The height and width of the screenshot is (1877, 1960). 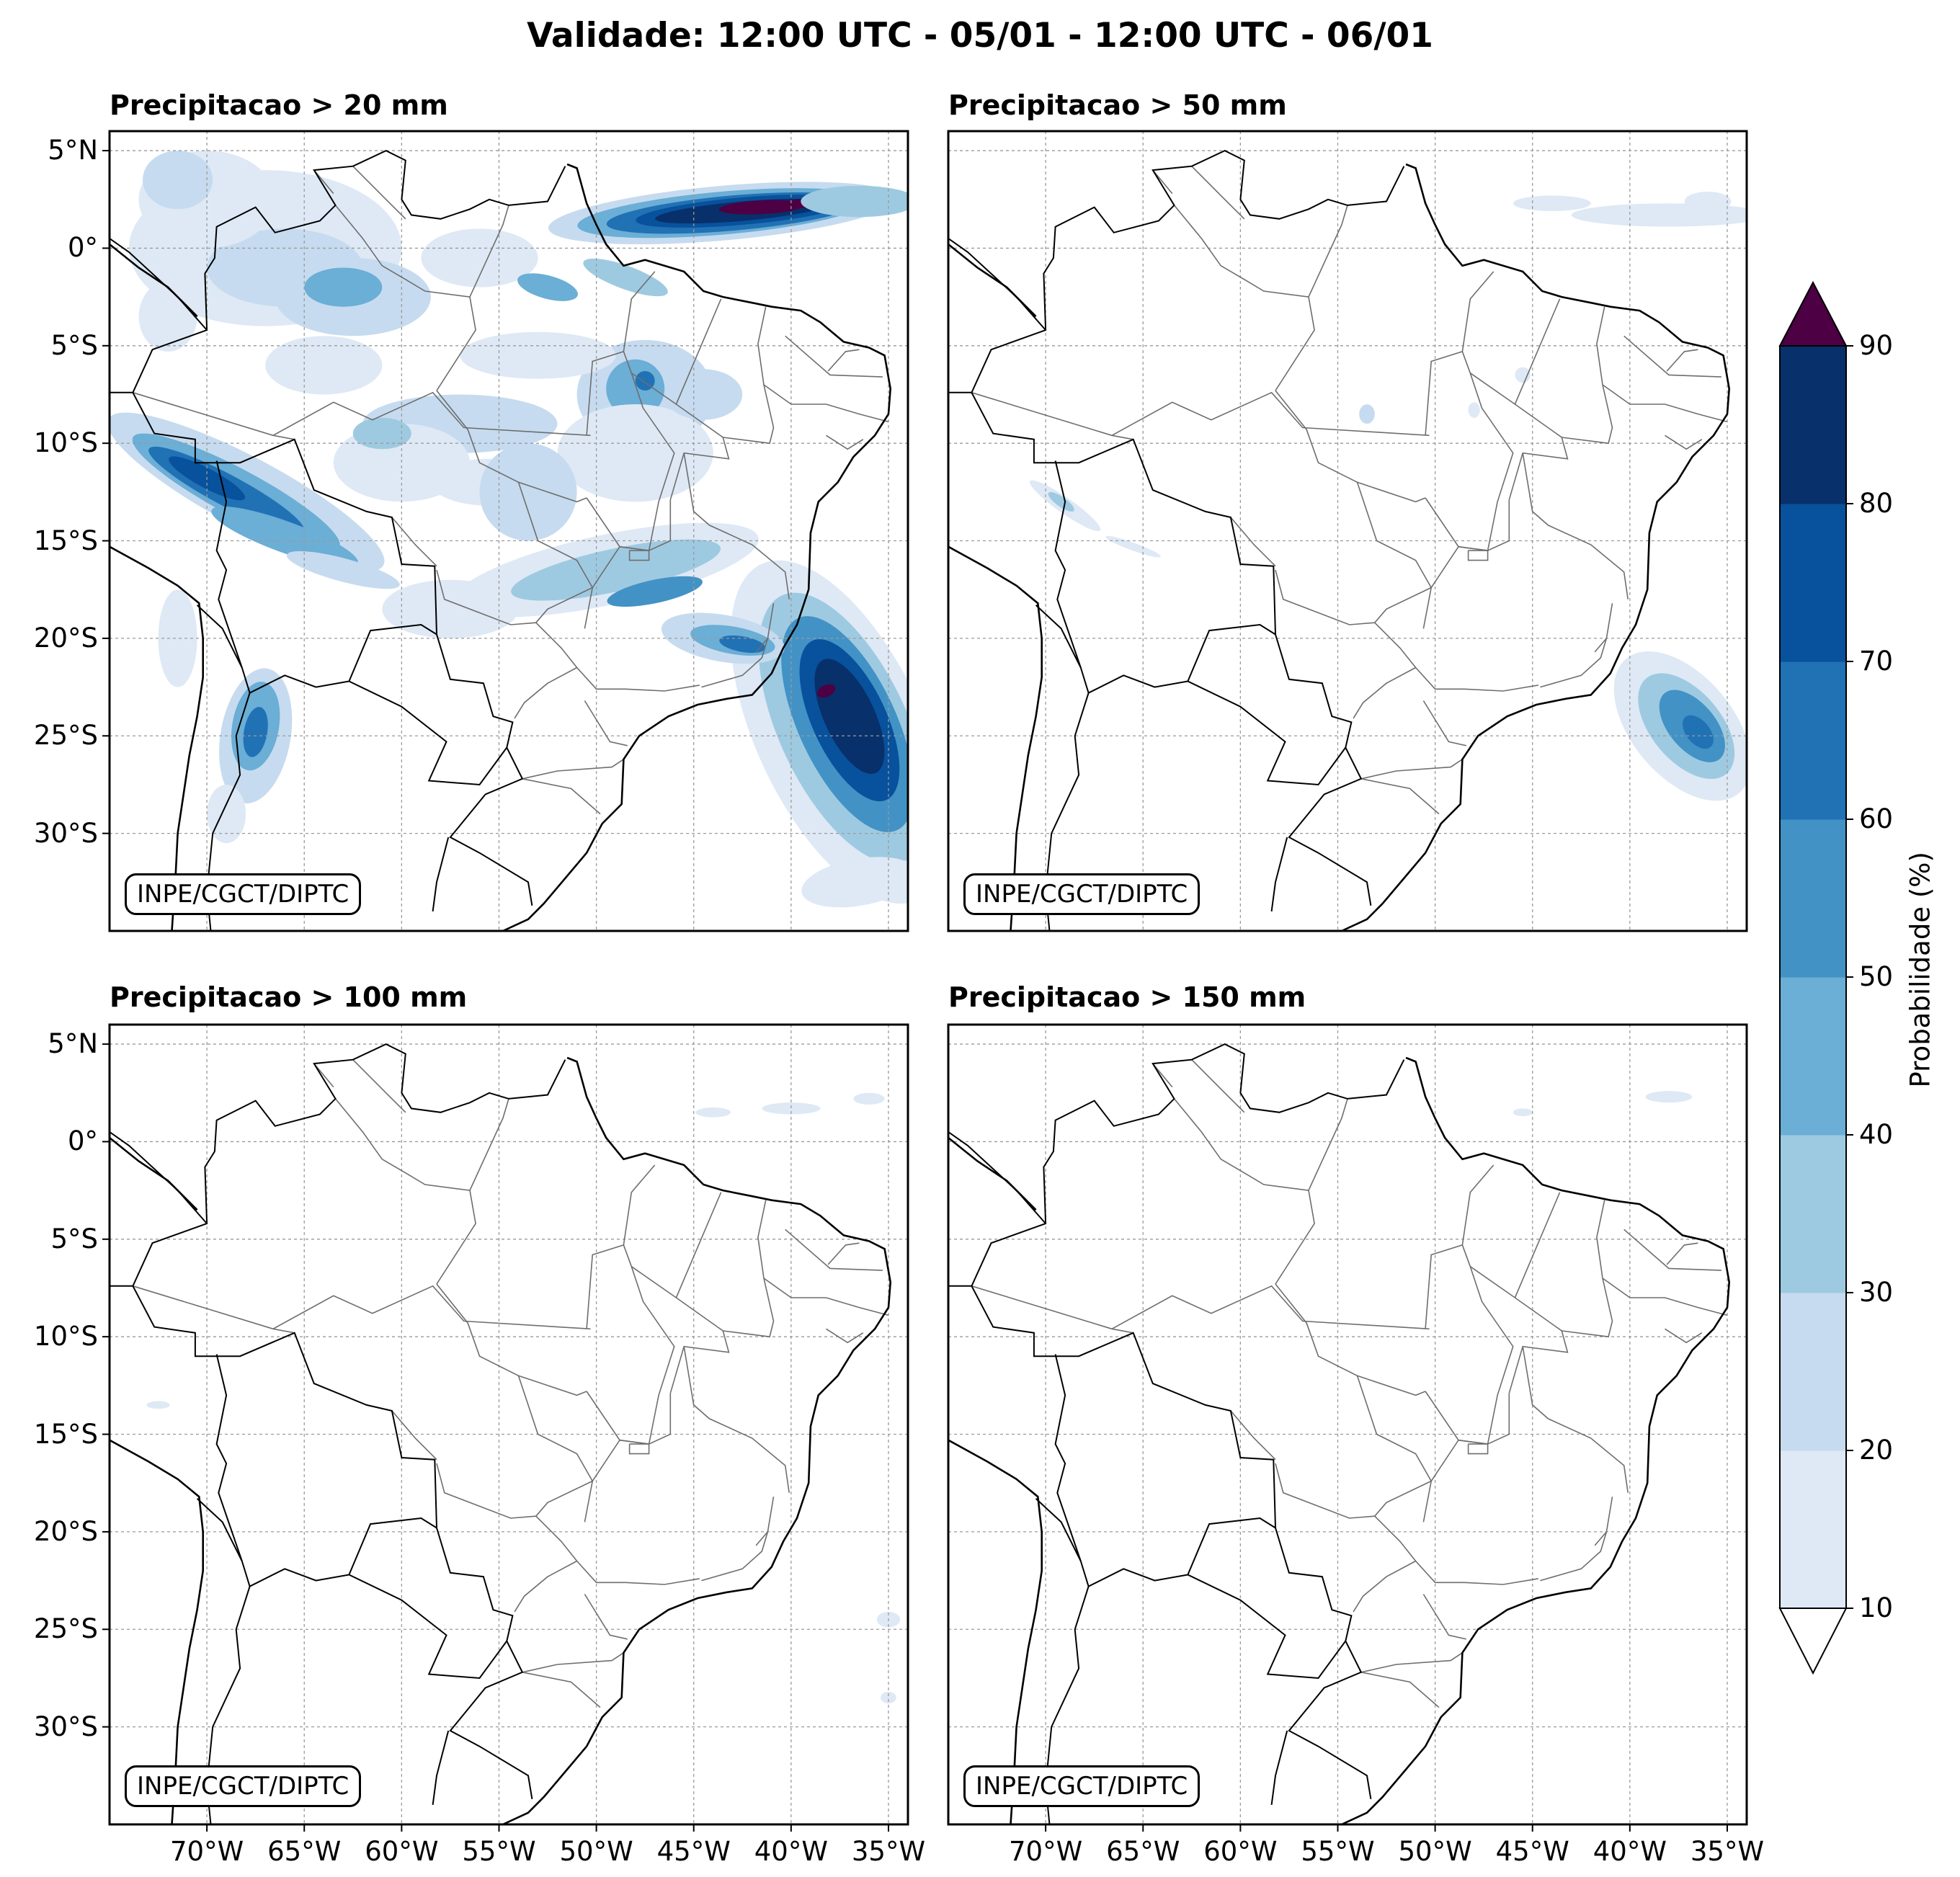 What do you see at coordinates (65, 443) in the screenshot?
I see `lat-tick-label: 10°S` at bounding box center [65, 443].